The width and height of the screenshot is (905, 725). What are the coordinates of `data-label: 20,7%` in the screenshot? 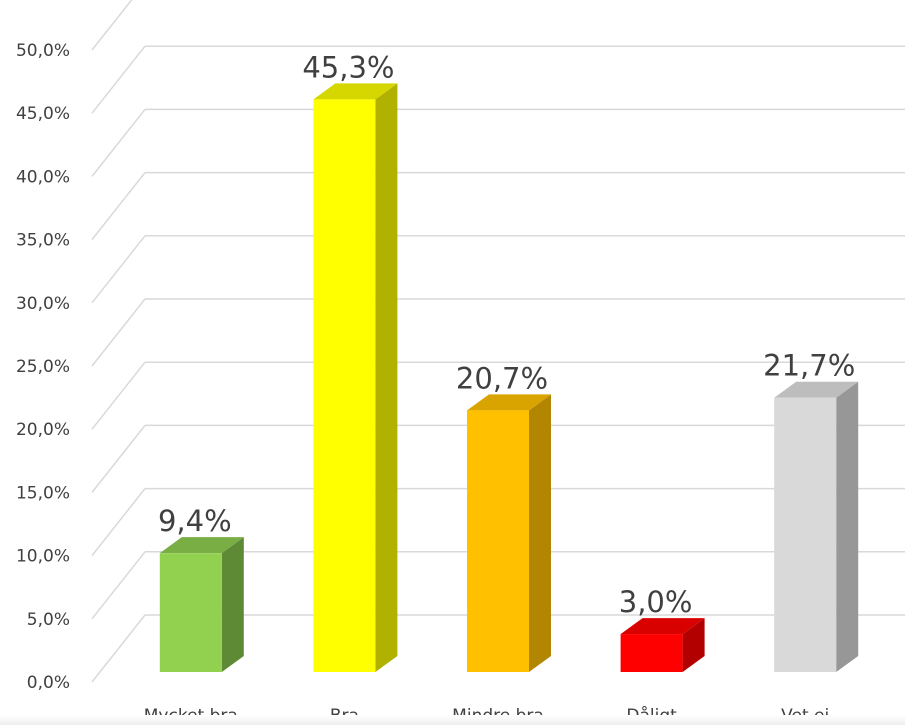 It's located at (502, 378).